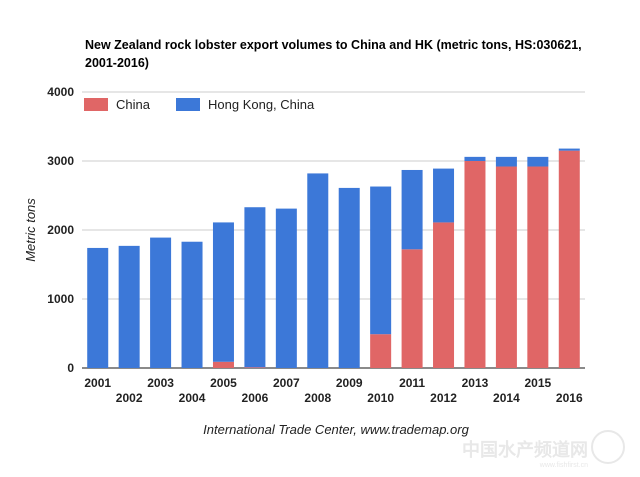  What do you see at coordinates (286, 288) in the screenshot?
I see `bar-hong-kong-china-2007` at bounding box center [286, 288].